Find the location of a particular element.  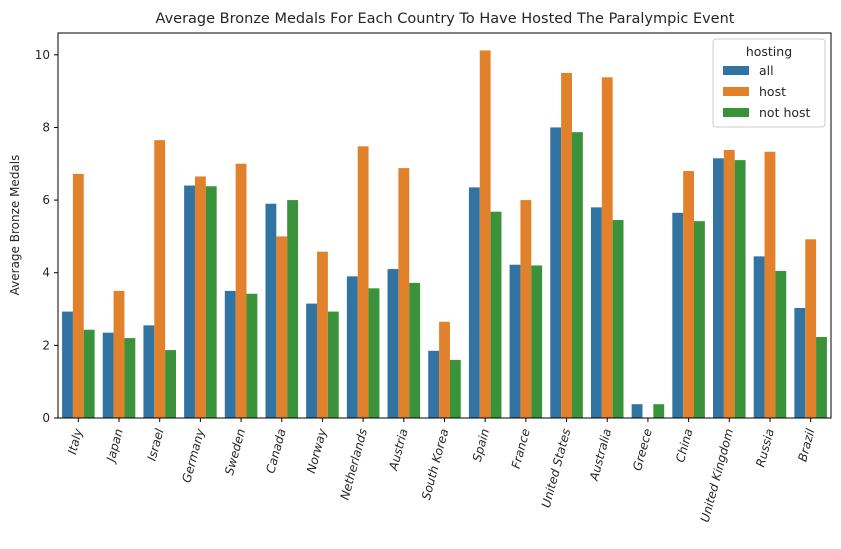

legend: hosting all host not host is located at coordinates (769, 83).